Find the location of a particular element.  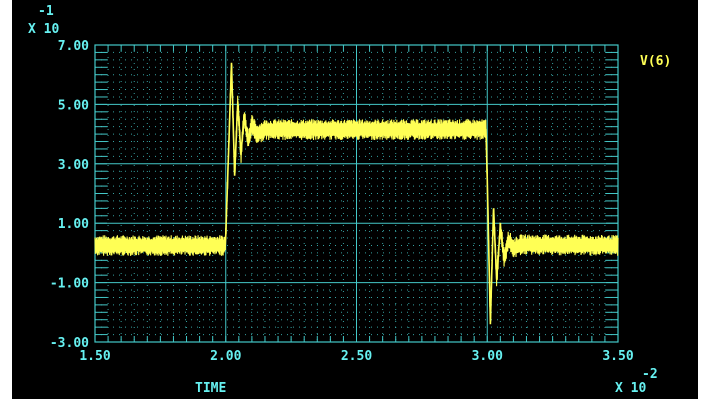

x-axis-label: TIME is located at coordinates (210, 388).